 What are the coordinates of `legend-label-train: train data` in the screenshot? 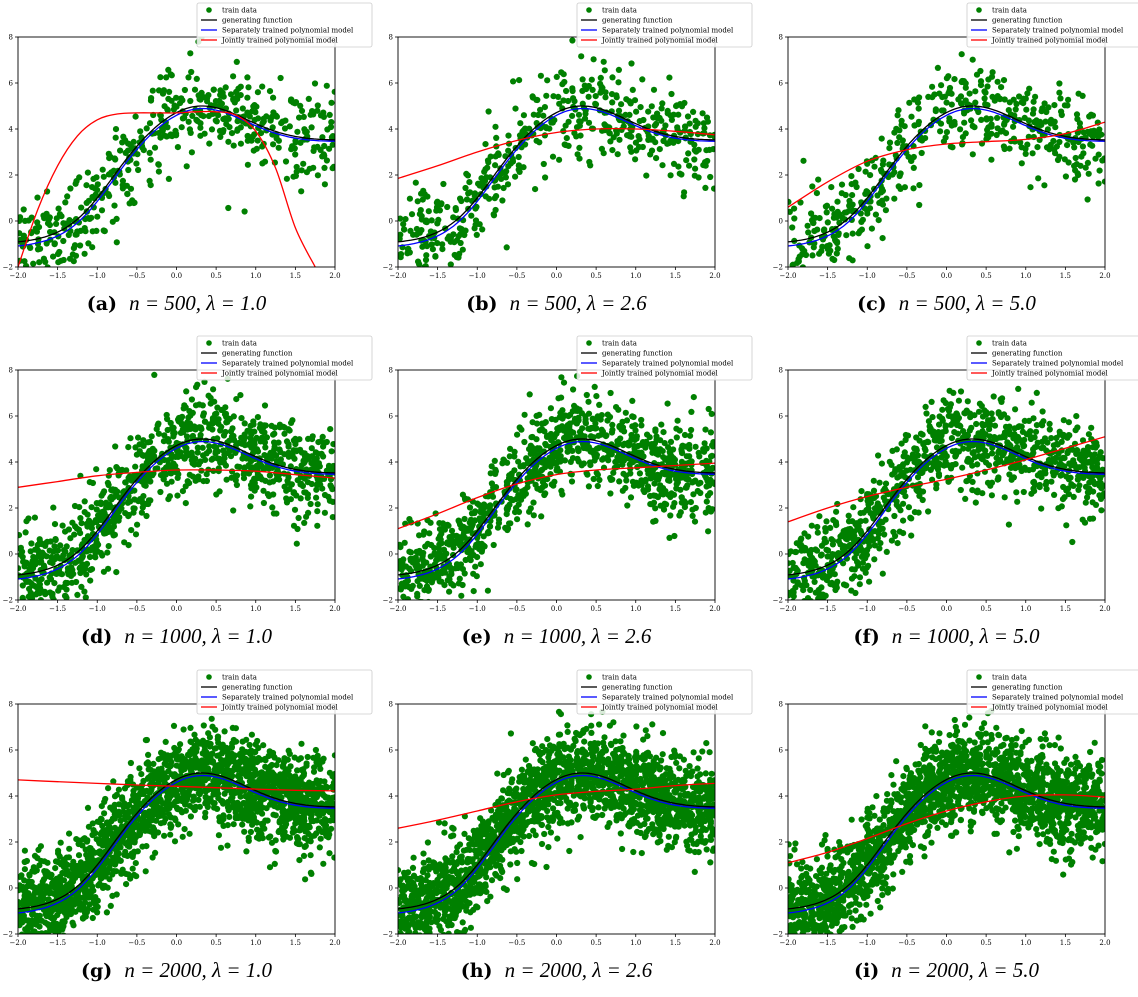 It's located at (1009, 11).